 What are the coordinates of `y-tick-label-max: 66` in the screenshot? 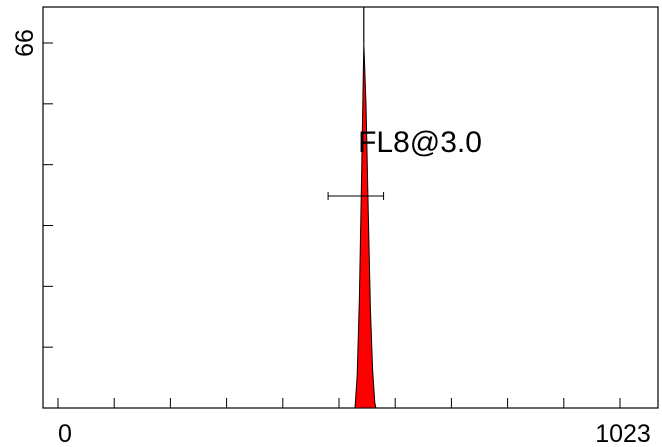 It's located at (25, 43).